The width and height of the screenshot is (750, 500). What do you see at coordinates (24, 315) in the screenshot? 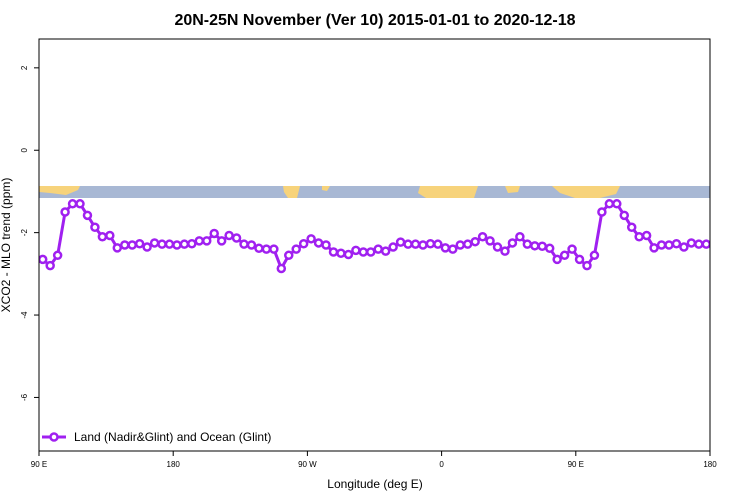
I see `y-tick-label: -4` at bounding box center [24, 315].